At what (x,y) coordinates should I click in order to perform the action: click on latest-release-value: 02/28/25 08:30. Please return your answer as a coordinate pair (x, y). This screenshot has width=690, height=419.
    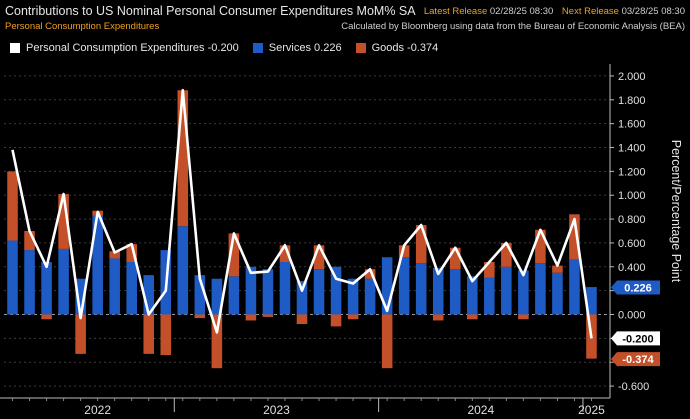
    Looking at the image, I should click on (521, 11).